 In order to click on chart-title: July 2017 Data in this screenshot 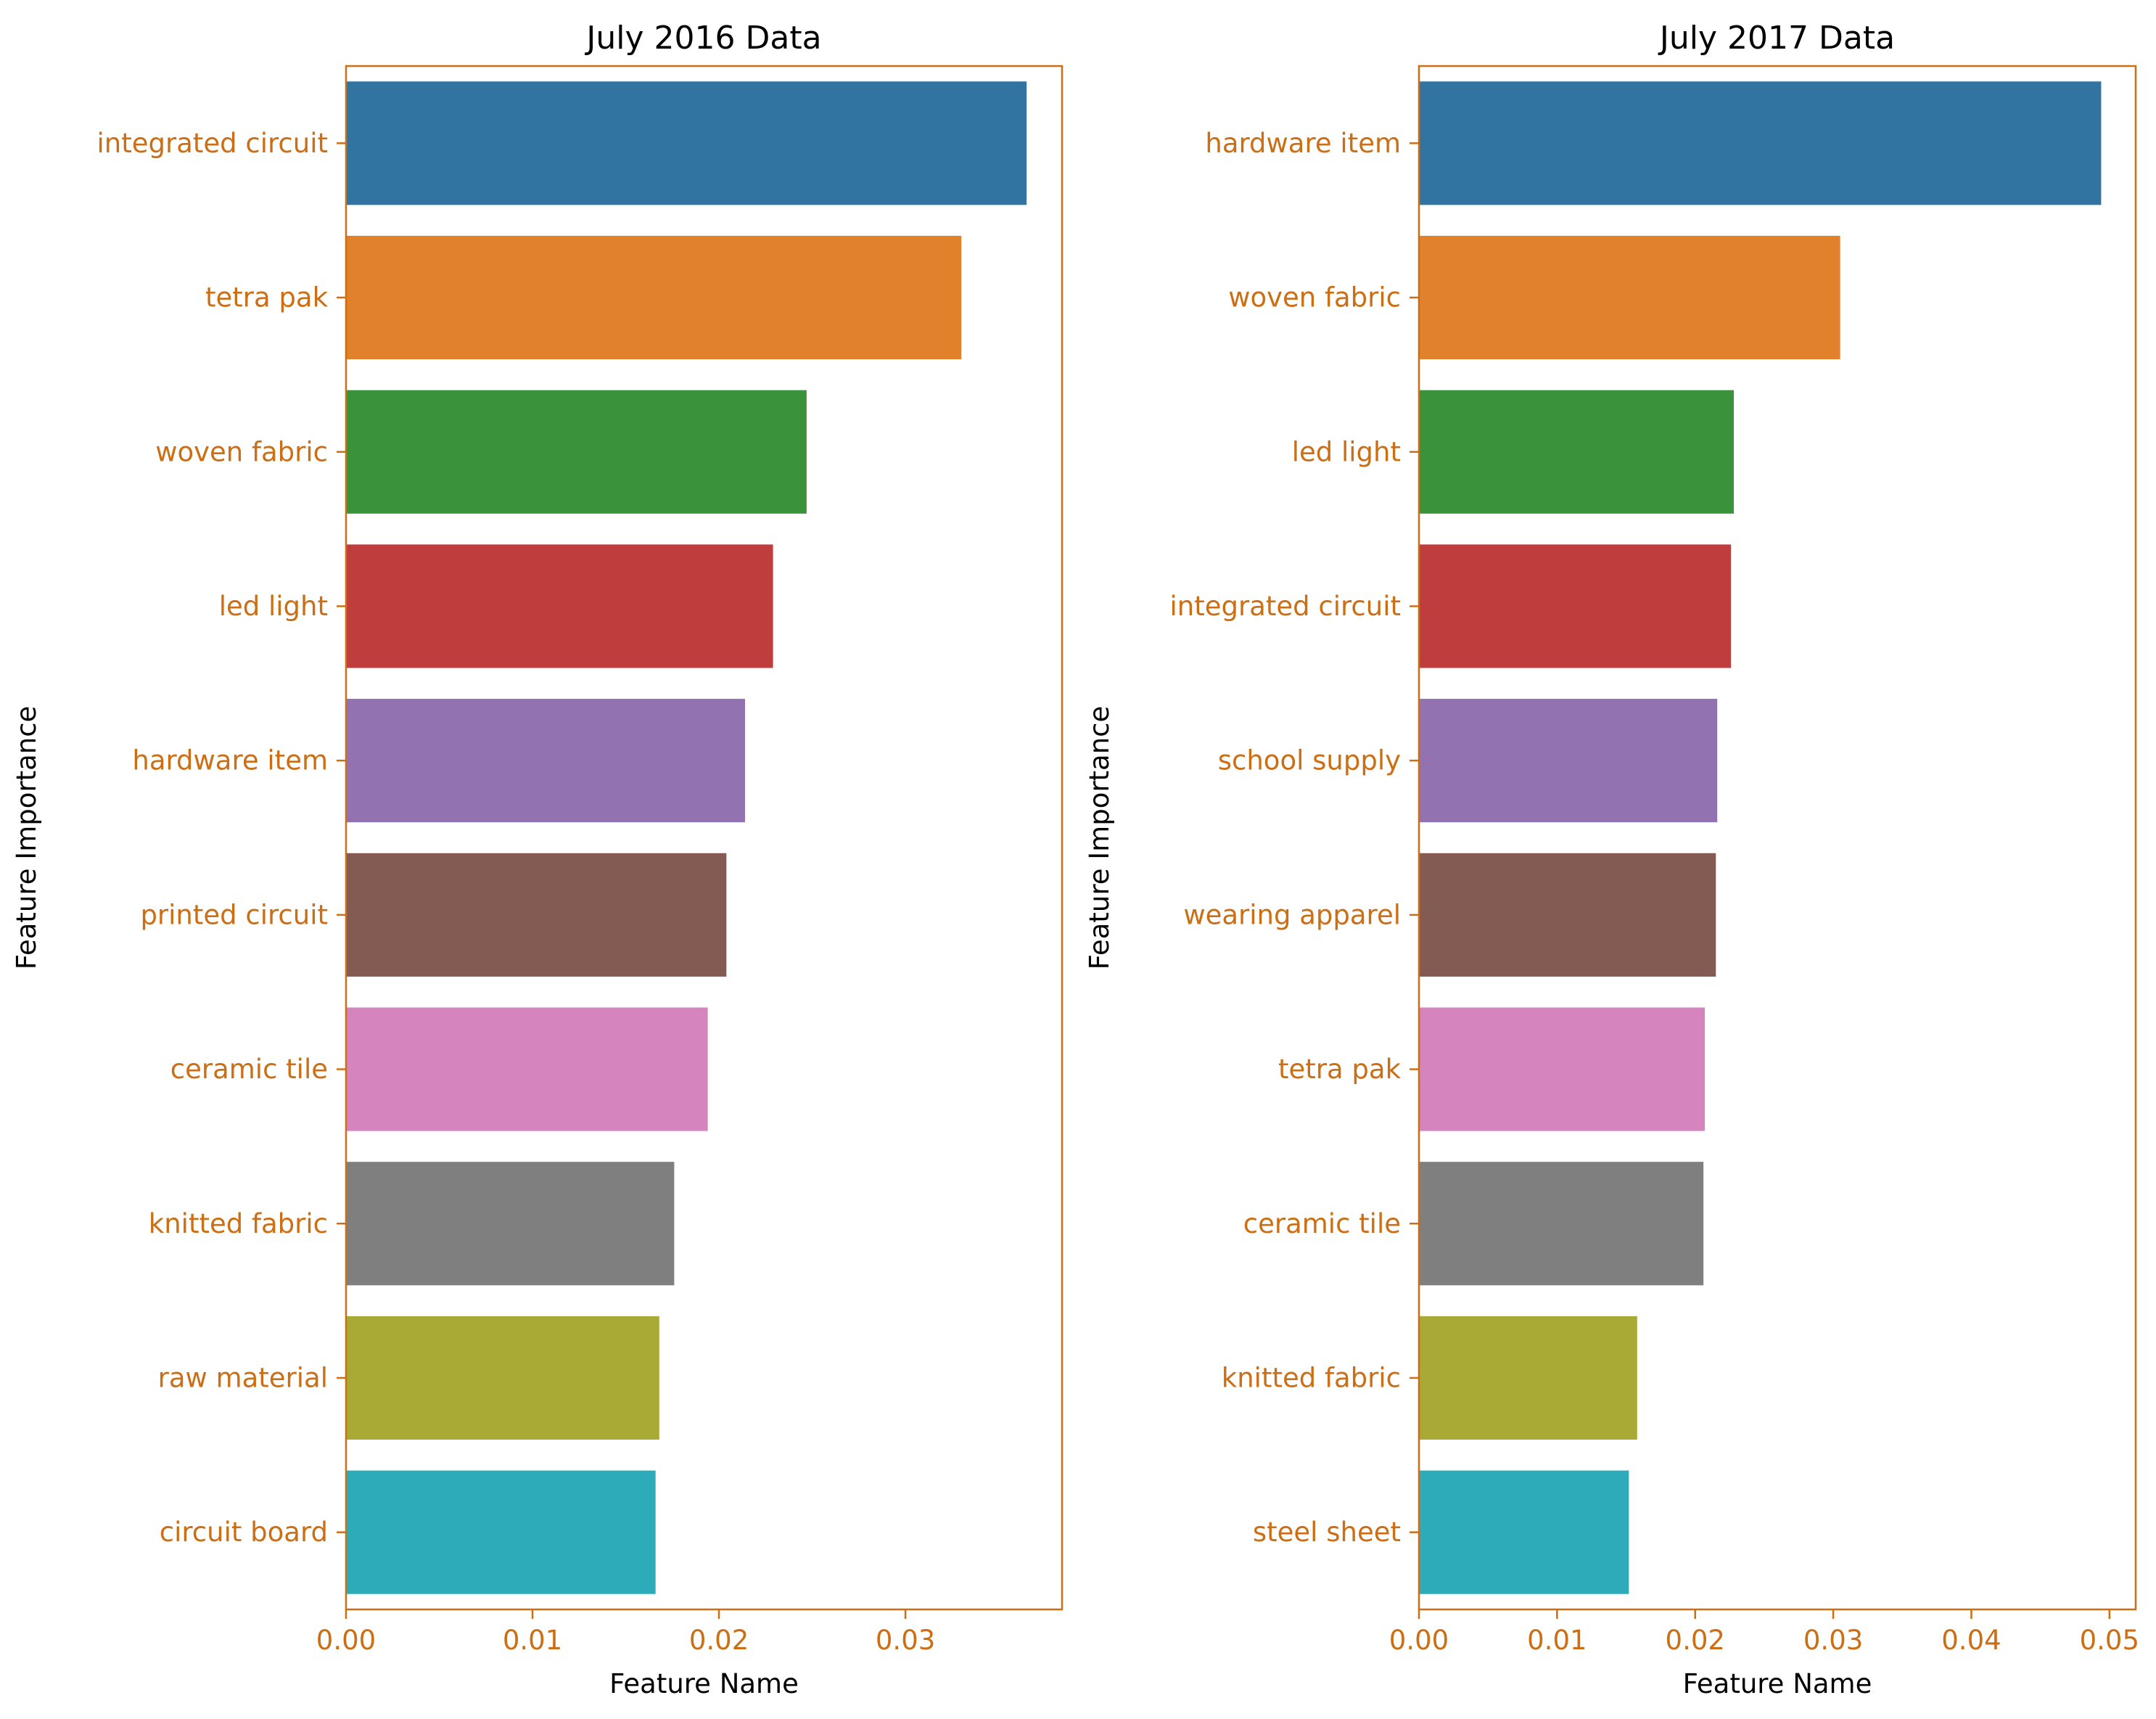, I will do `click(1776, 38)`.